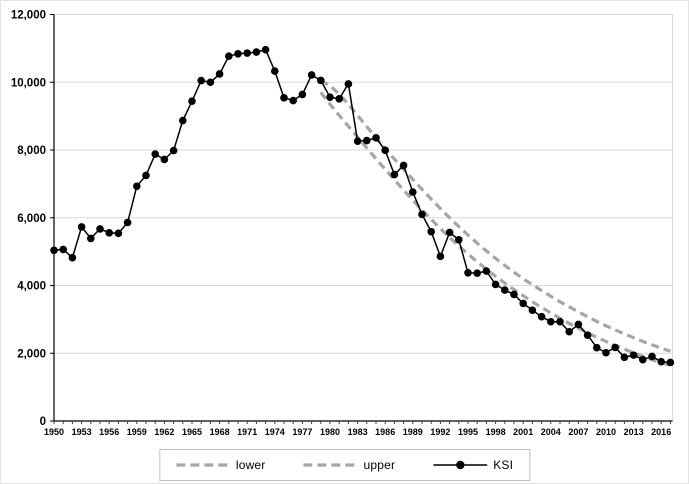 The width and height of the screenshot is (689, 484). I want to click on y-axis-label: 8,000, so click(31, 151).